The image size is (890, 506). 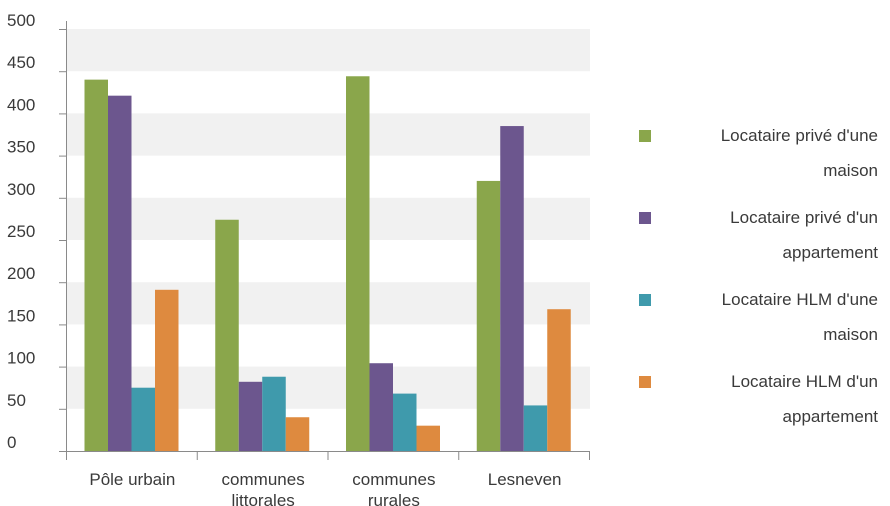 I want to click on y-tick-label: 50, so click(x=16, y=400).